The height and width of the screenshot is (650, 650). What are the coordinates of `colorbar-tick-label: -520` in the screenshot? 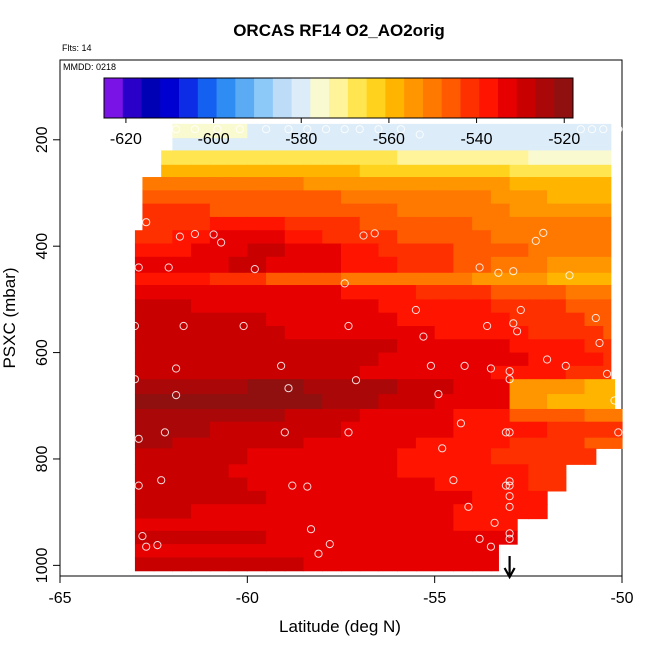 It's located at (564, 139).